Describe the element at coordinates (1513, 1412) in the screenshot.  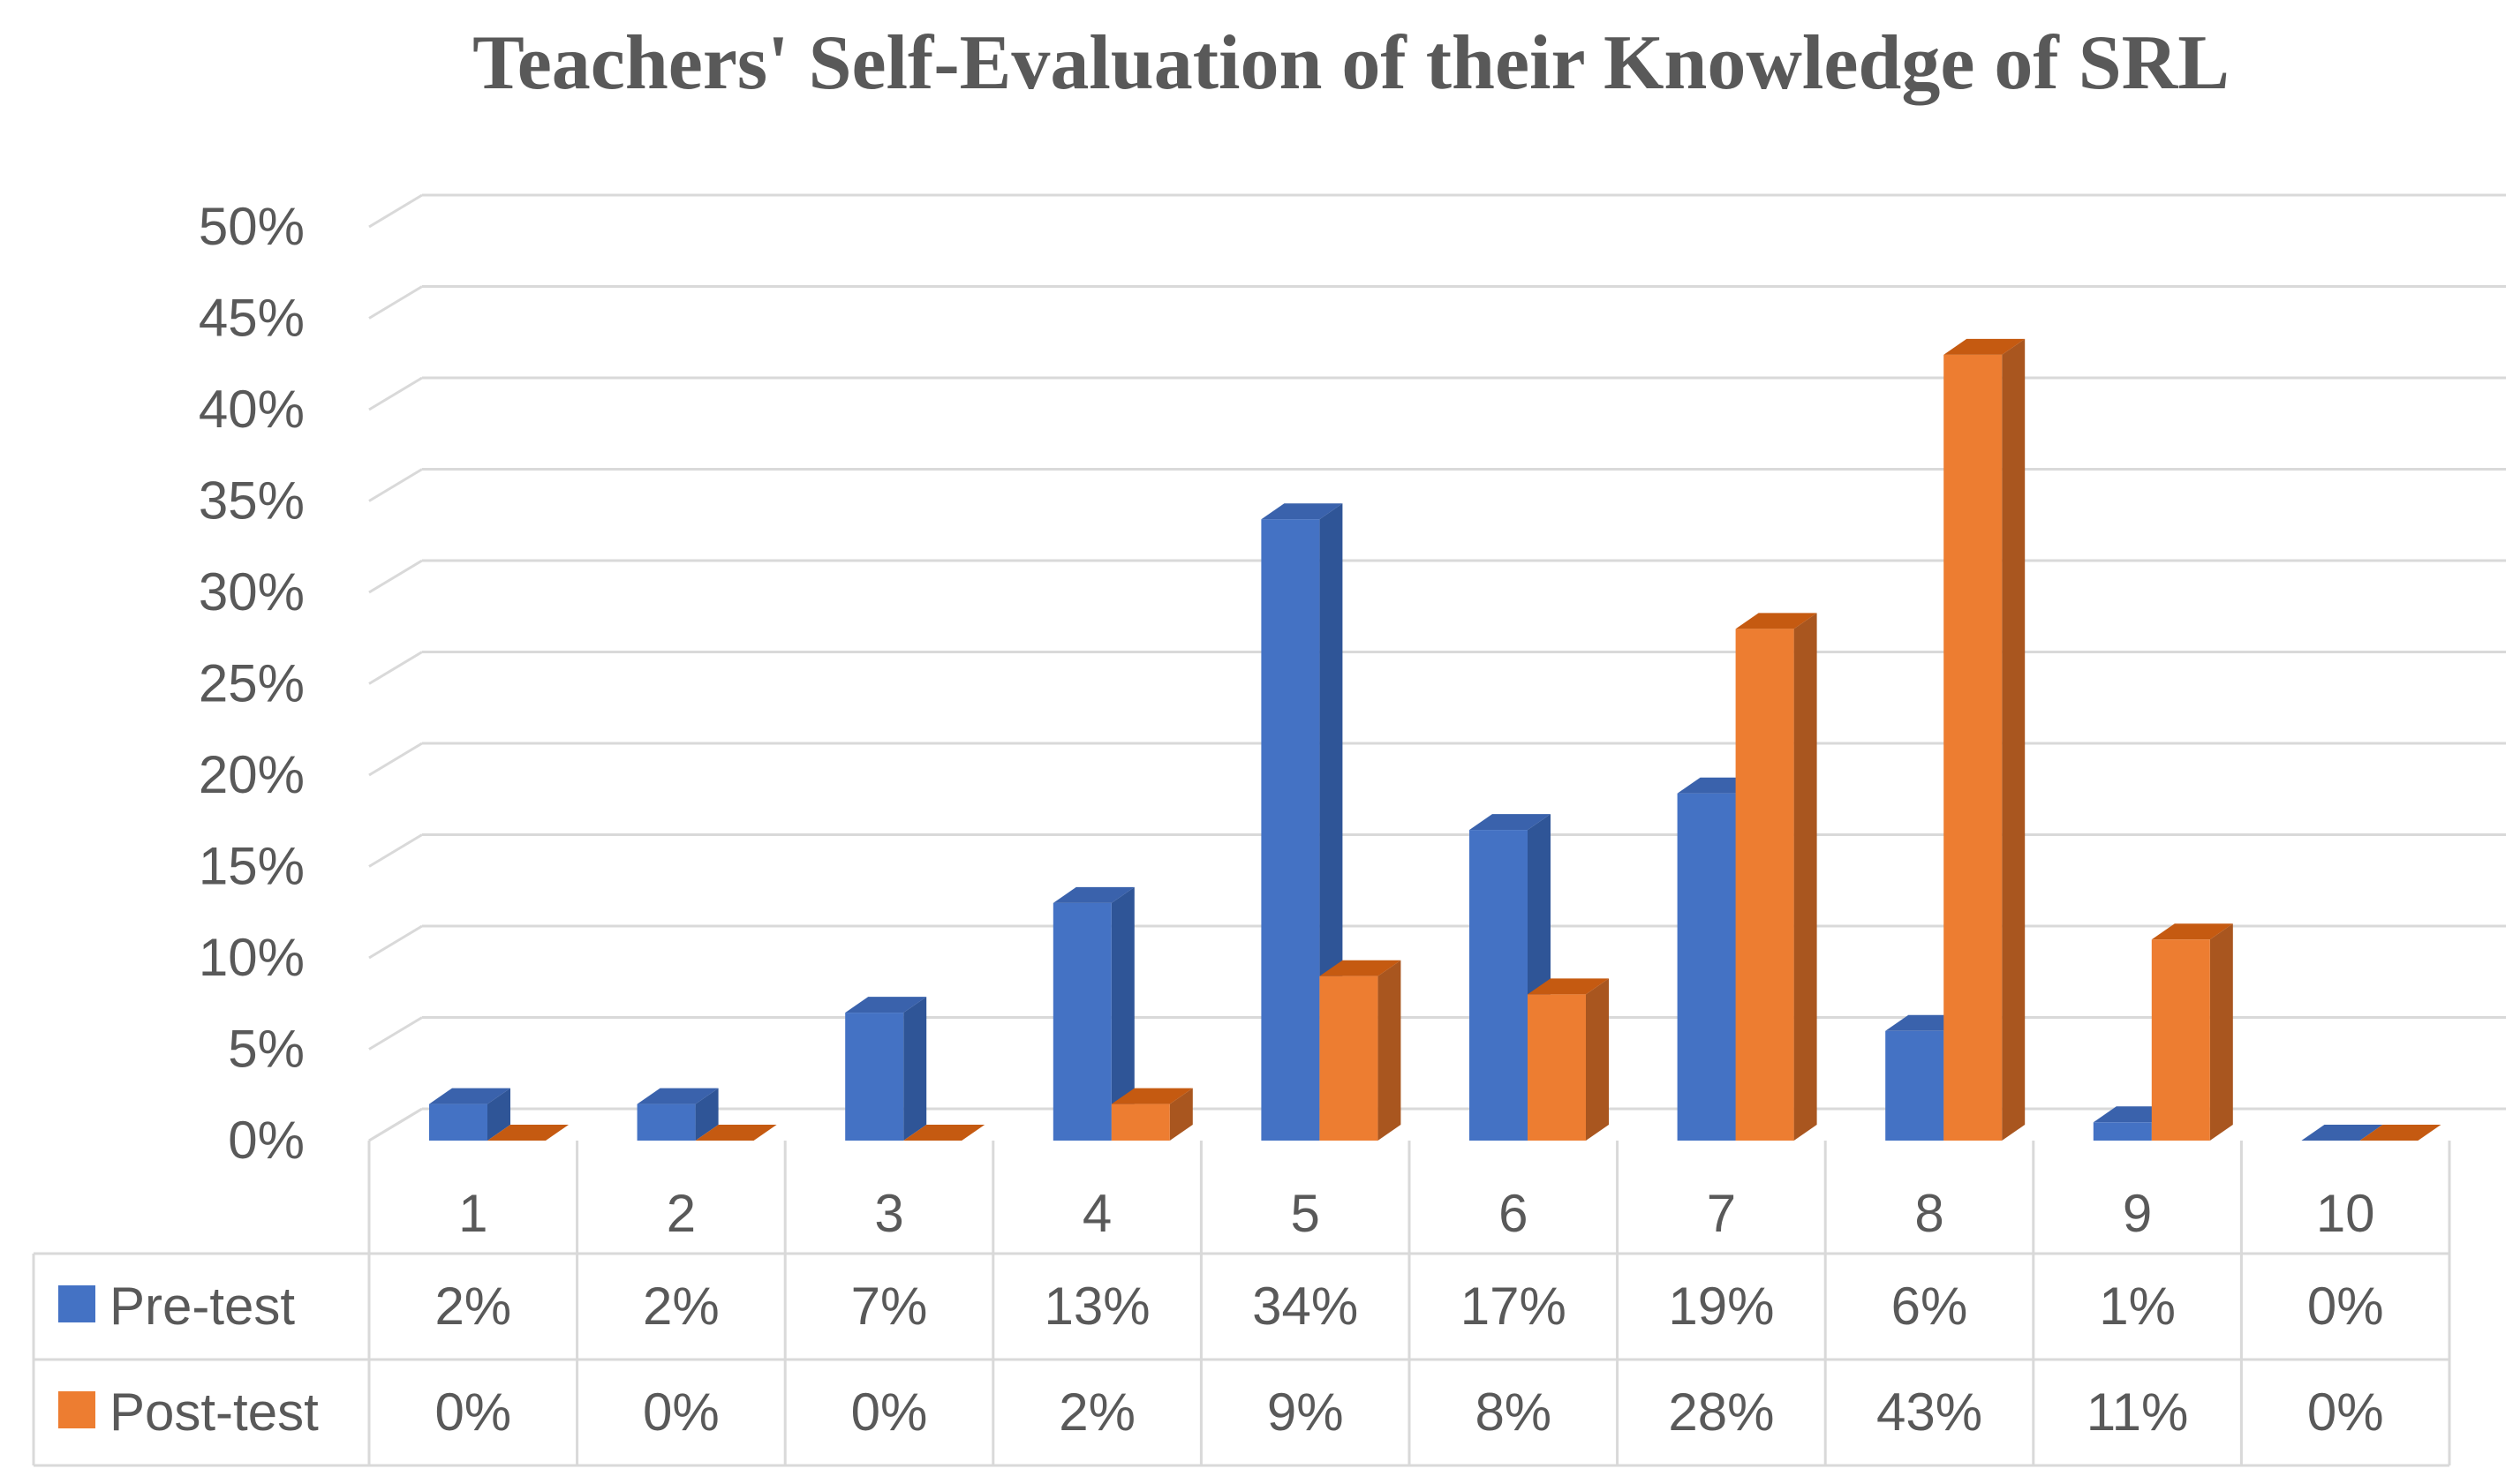
I see `data-label: 8%` at that location.